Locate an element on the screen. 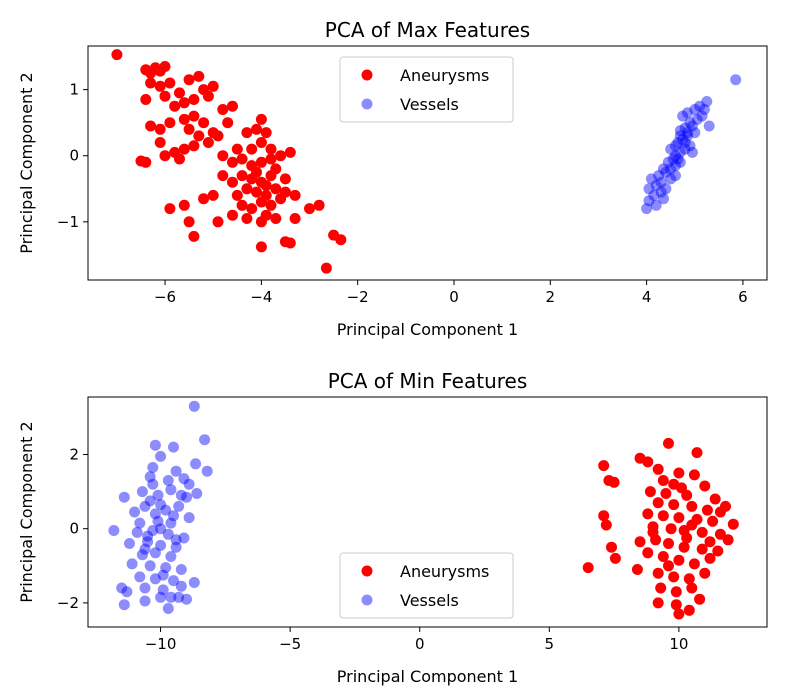  y-tick-label: 1 is located at coordinates (74, 90).